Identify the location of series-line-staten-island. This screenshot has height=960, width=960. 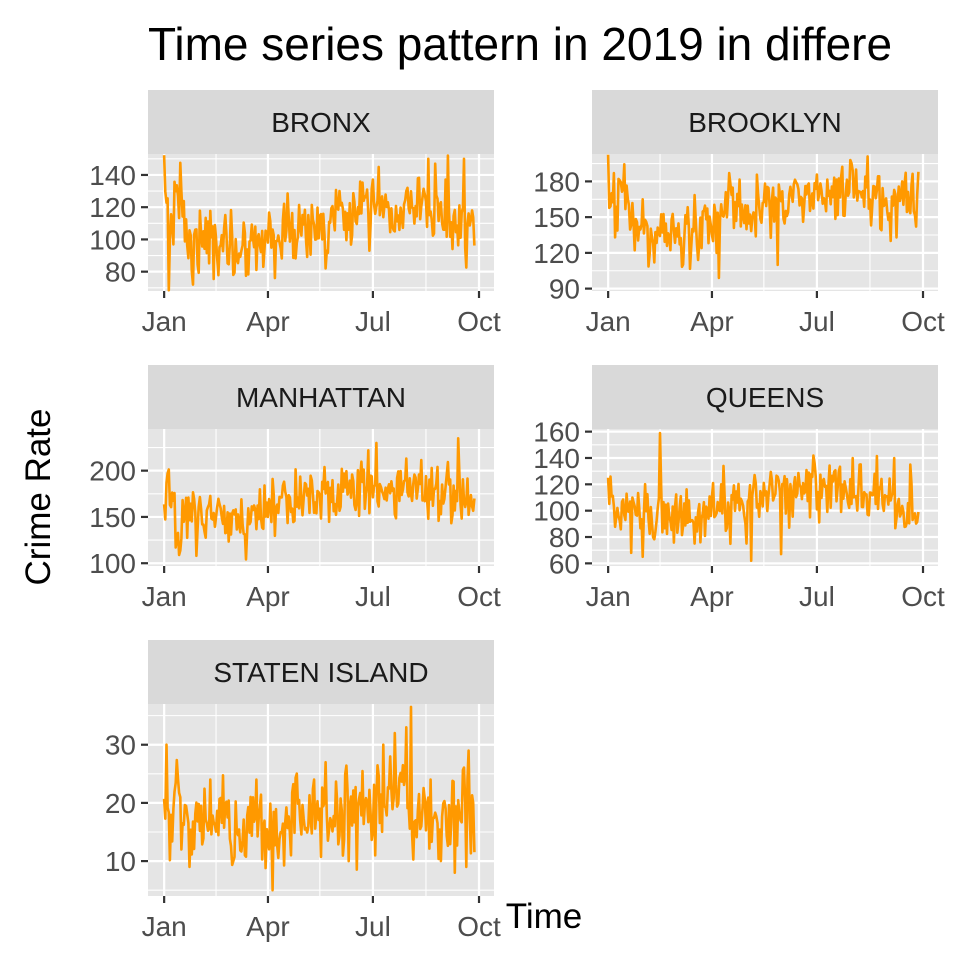
(319, 798).